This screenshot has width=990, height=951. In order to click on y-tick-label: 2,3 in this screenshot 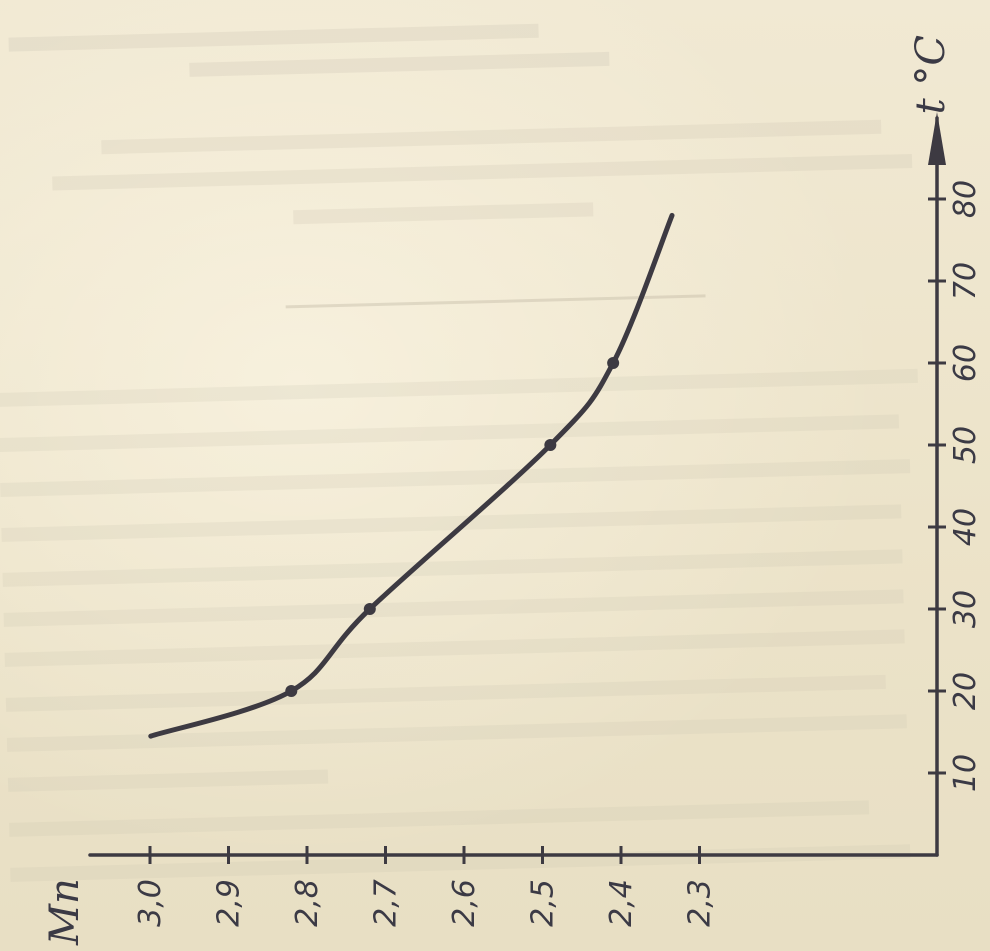, I will do `click(700, 903)`.